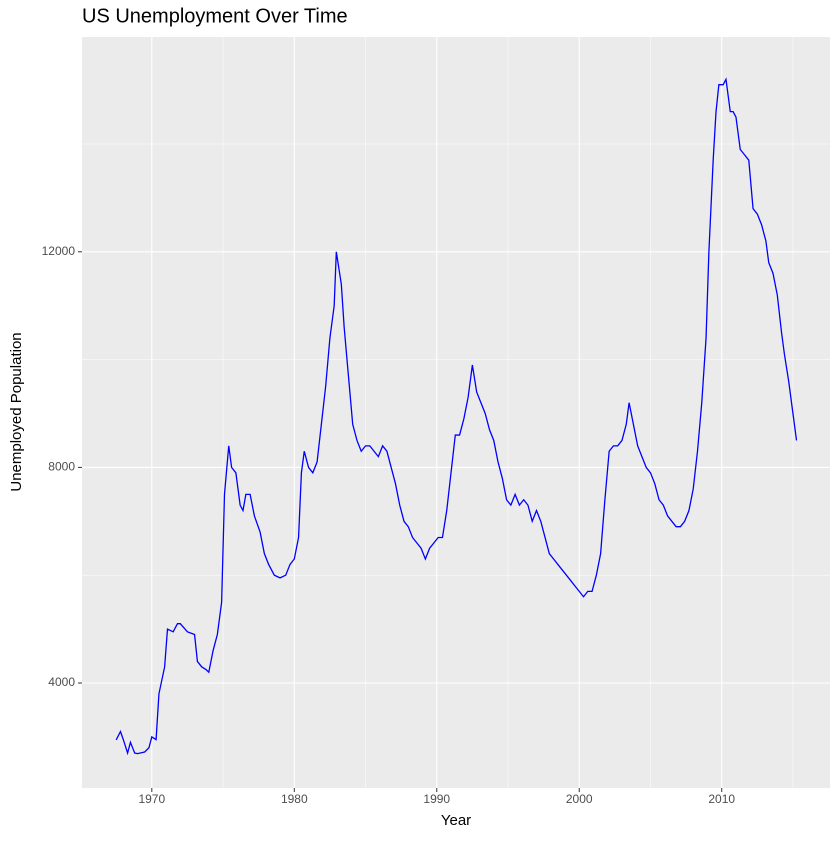 The width and height of the screenshot is (840, 845). What do you see at coordinates (579, 799) in the screenshot?
I see `x-tick-label: 2000` at bounding box center [579, 799].